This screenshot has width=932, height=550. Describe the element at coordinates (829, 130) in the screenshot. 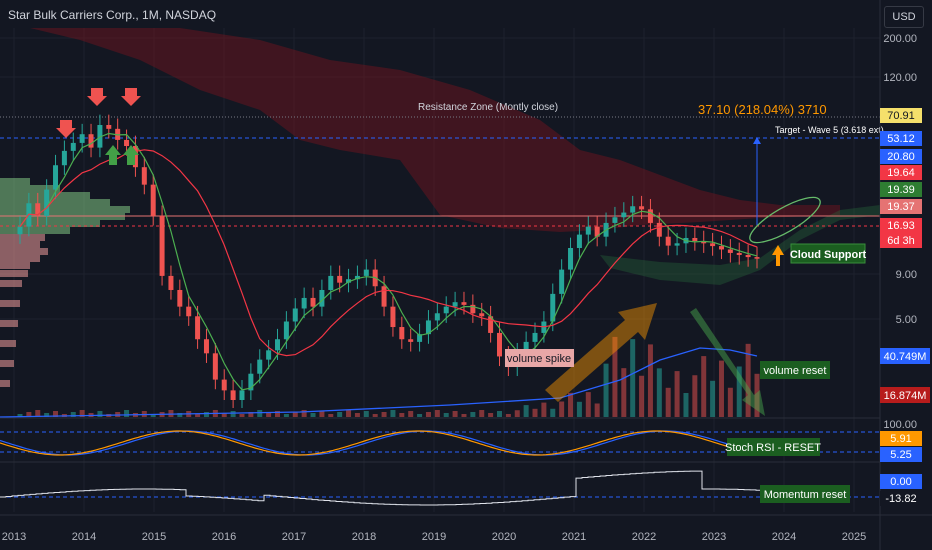

I see `target-label: Target - Wave 5 (3.618 ext)` at that location.